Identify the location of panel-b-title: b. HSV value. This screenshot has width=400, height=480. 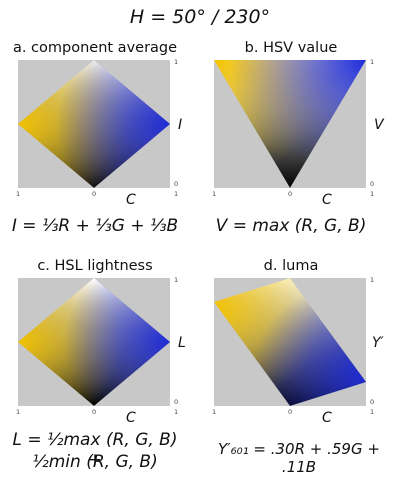
(291, 48).